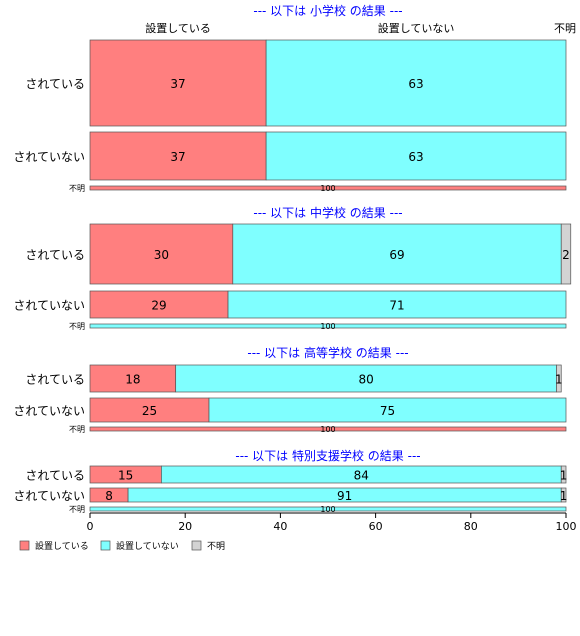 The height and width of the screenshot is (636, 580). What do you see at coordinates (327, 212) in the screenshot?
I see `panel-title: --- 以下は 中学校 の結果 ---` at bounding box center [327, 212].